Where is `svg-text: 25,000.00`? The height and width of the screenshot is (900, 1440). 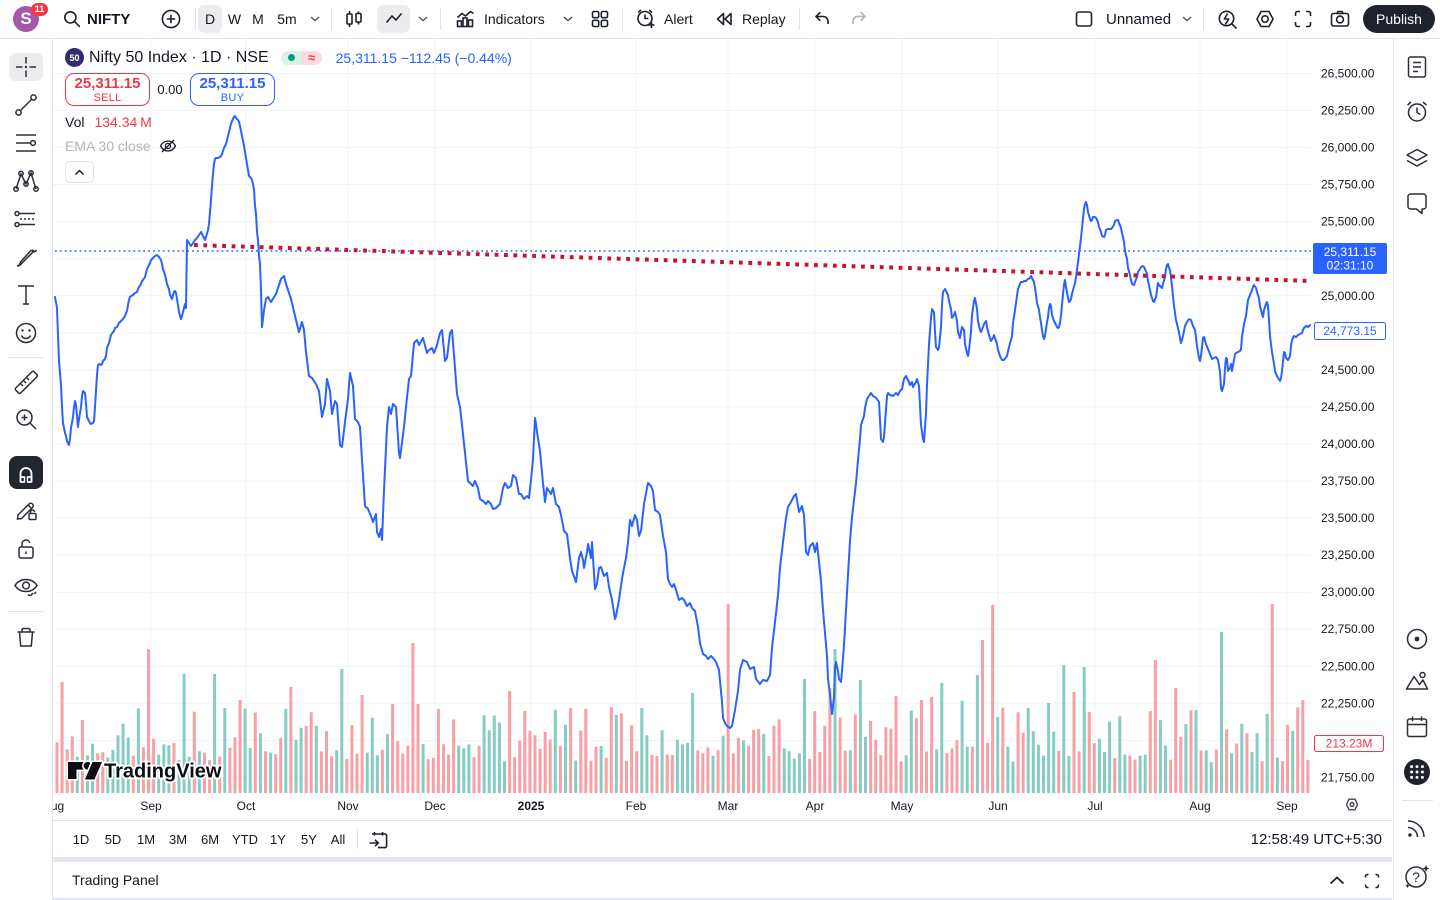
svg-text: 25,000.00 is located at coordinates (1348, 296).